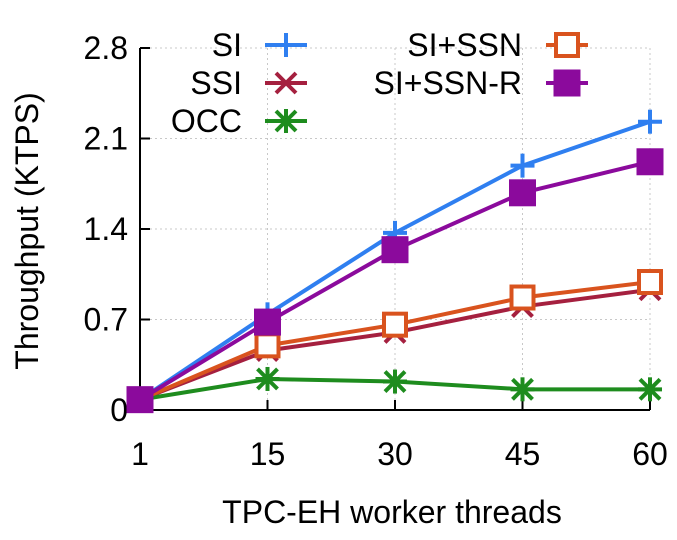  What do you see at coordinates (106, 320) in the screenshot?
I see `y-tick-label: 0.7` at bounding box center [106, 320].